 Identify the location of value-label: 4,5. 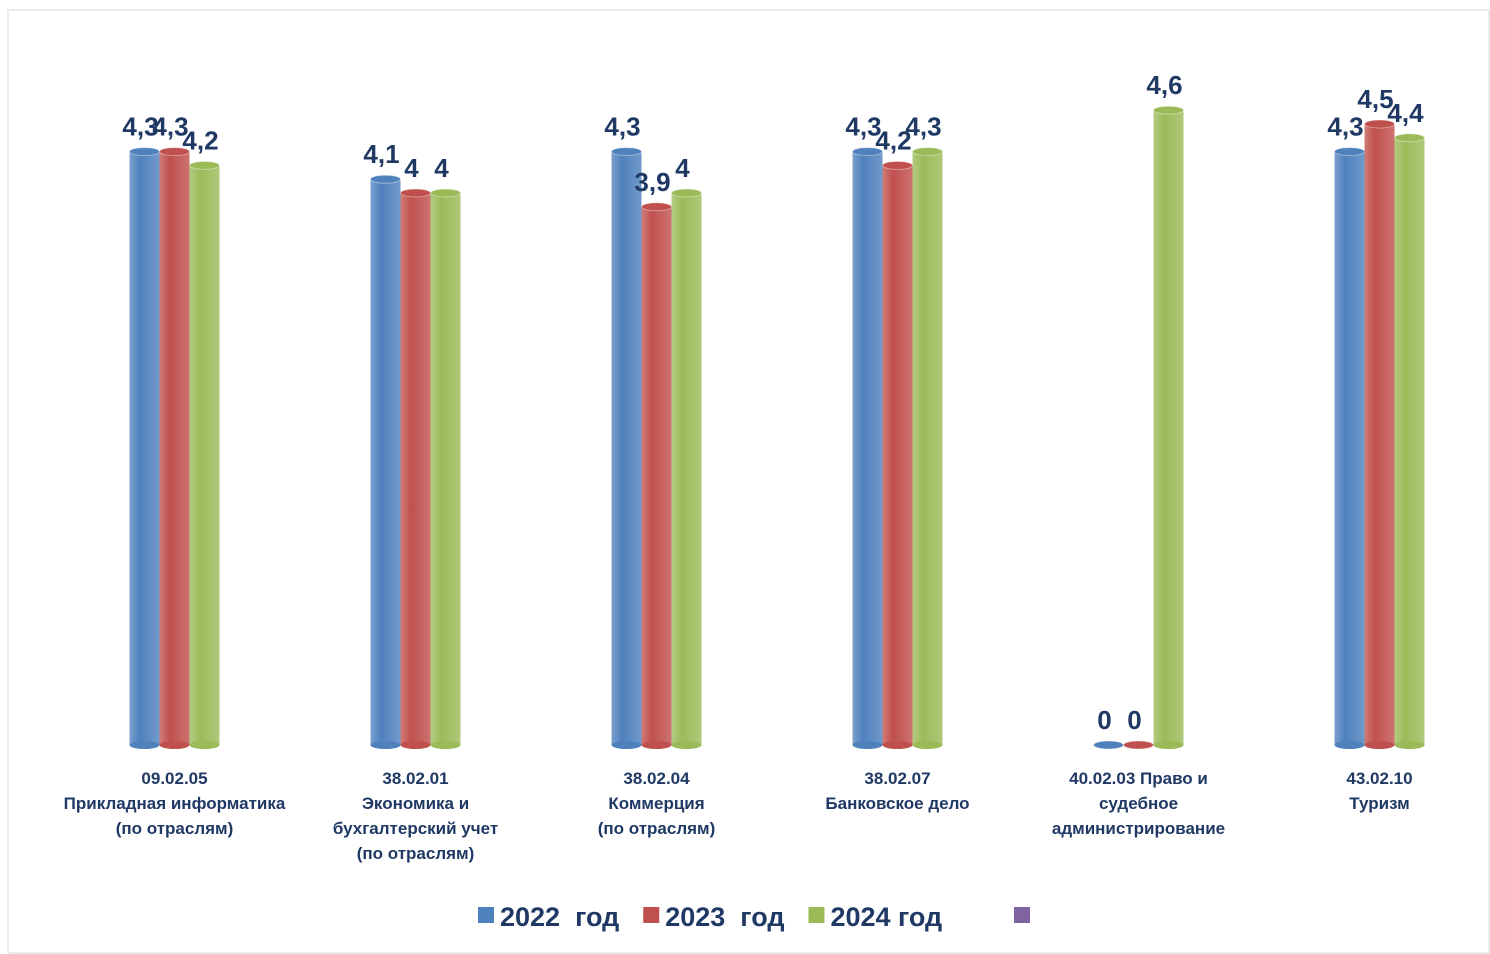
(1375, 99).